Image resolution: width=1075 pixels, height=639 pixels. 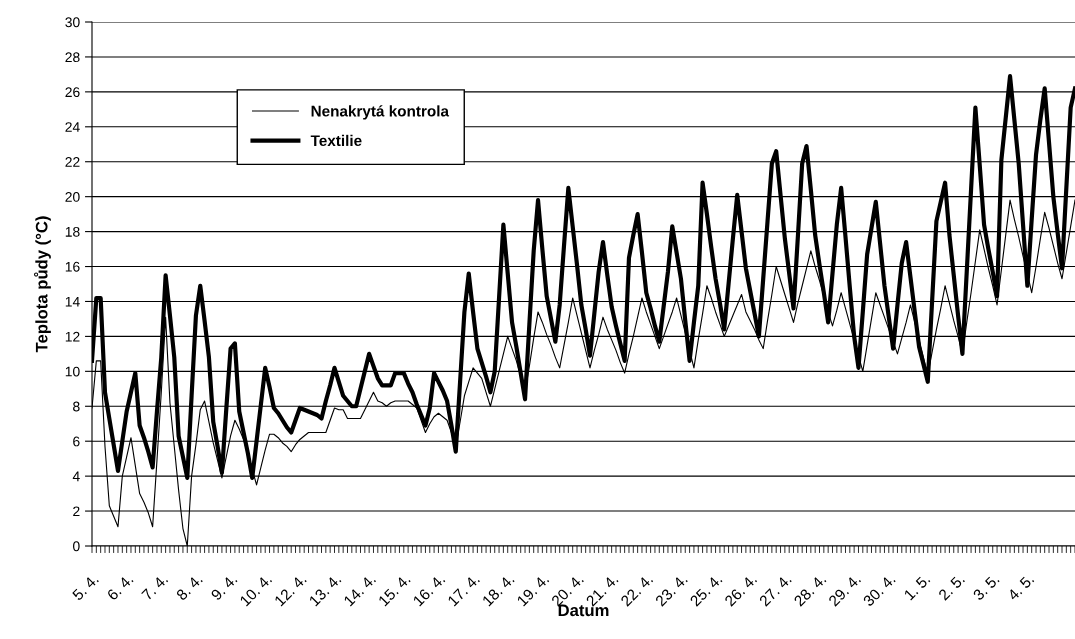 I want to click on x-tick-label: 1. 5., so click(x=917, y=587).